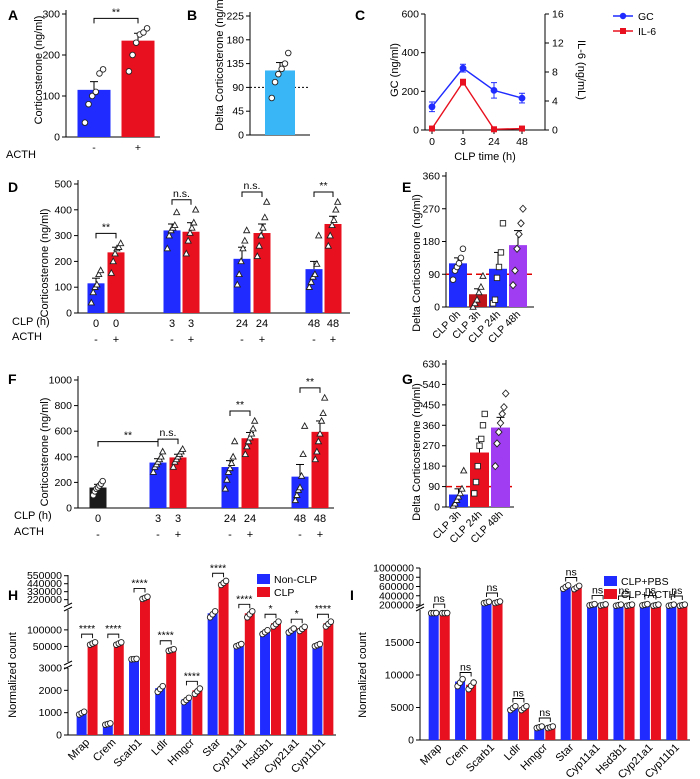 This screenshot has height=779, width=700. I want to click on legend-nonclp-label: Non-CLP, so click(295, 580).